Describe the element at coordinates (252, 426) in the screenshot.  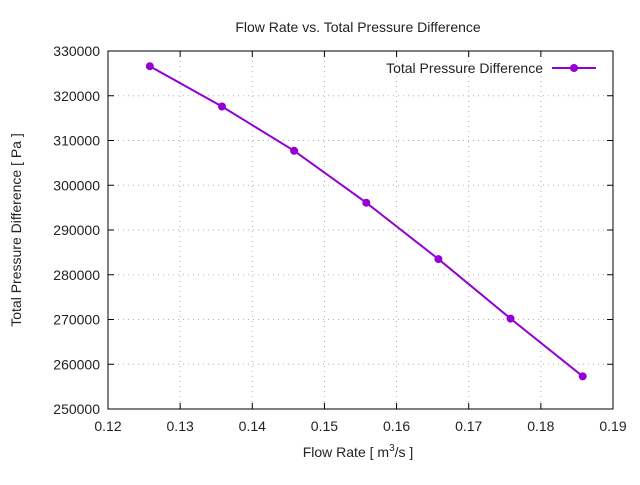
I see `x-tick-label: 0.14` at that location.